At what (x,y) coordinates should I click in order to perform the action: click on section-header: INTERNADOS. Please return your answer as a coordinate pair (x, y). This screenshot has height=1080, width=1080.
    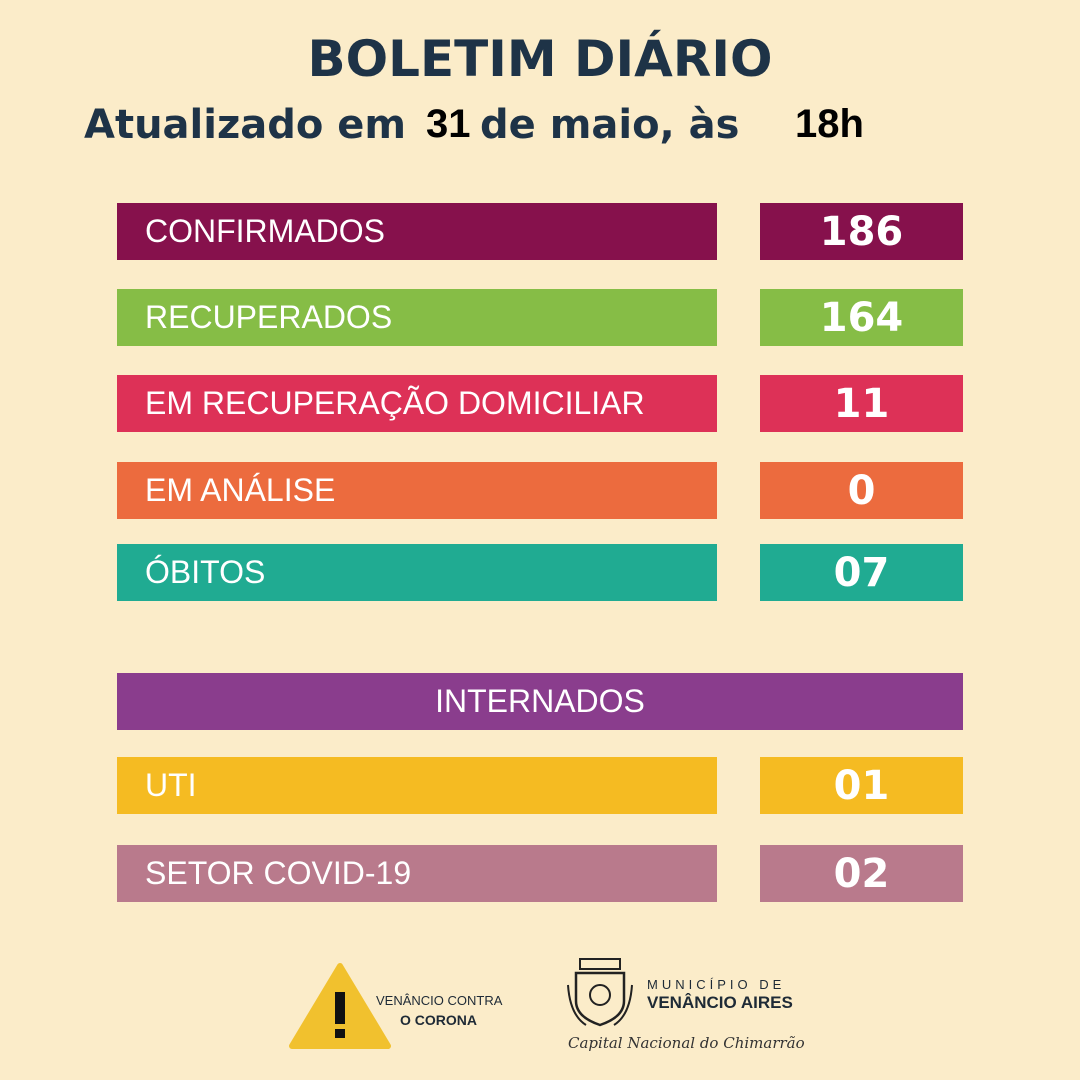
    Looking at the image, I should click on (540, 701).